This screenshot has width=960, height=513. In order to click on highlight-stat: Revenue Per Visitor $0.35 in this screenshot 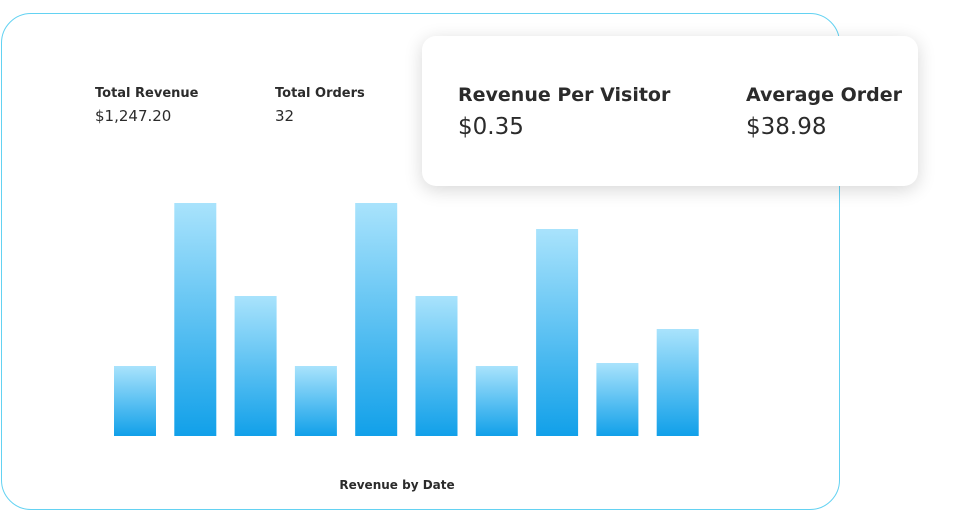, I will do `click(564, 112)`.